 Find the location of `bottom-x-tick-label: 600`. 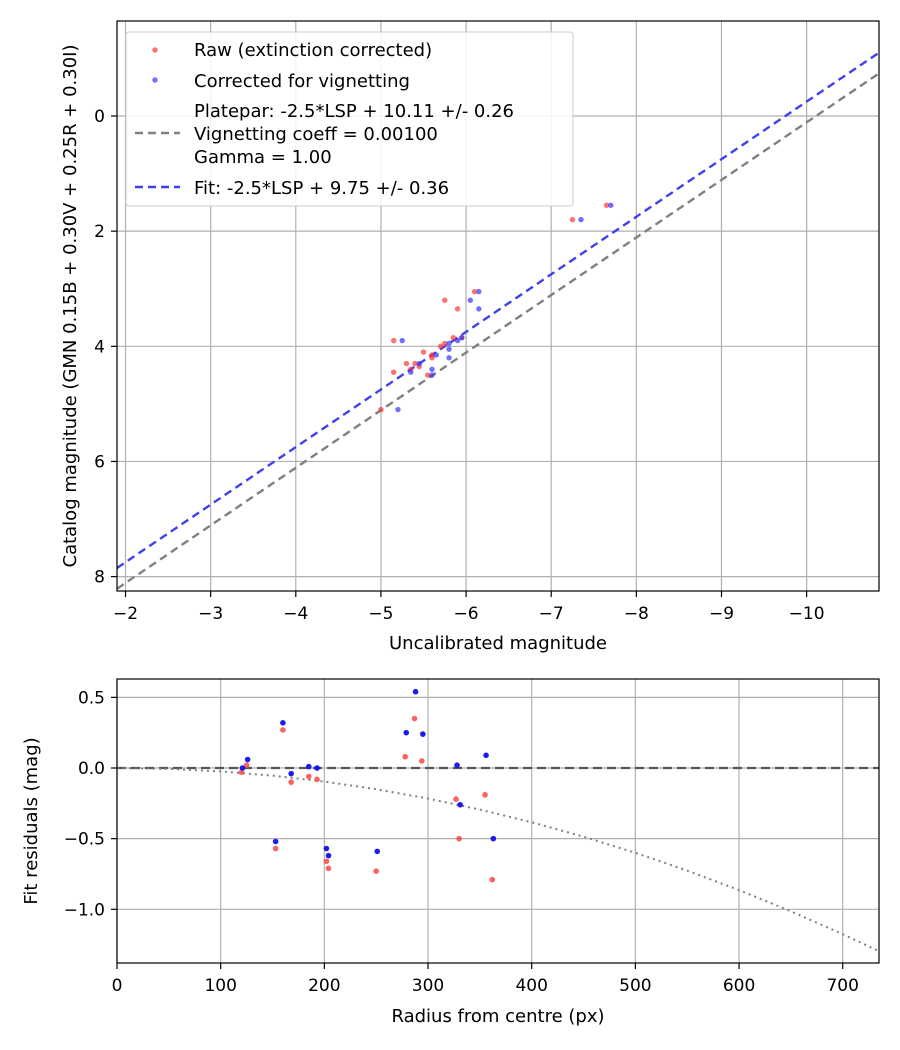

bottom-x-tick-label: 600 is located at coordinates (739, 986).